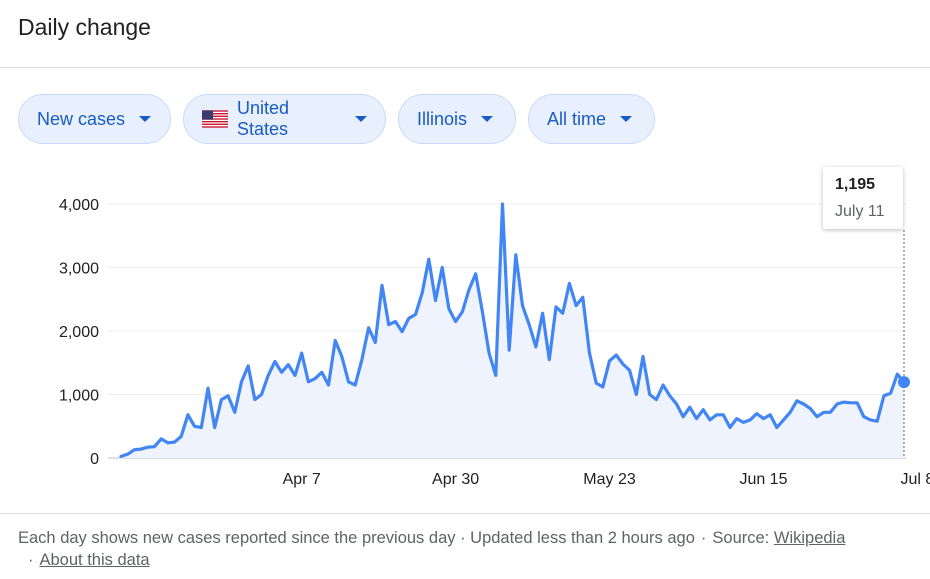 The width and height of the screenshot is (930, 579). I want to click on range-dropdown: All time, so click(591, 119).